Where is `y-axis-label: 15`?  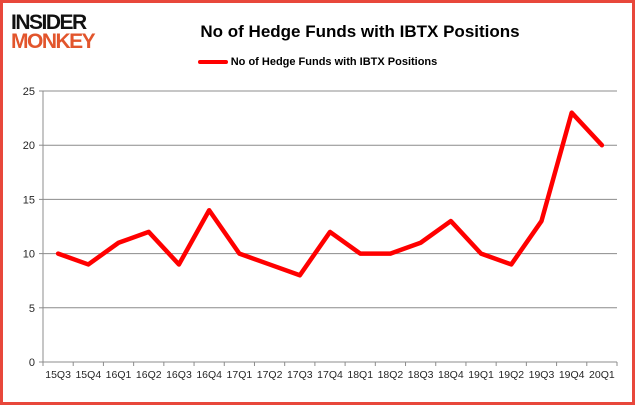 y-axis-label: 15 is located at coordinates (29, 200).